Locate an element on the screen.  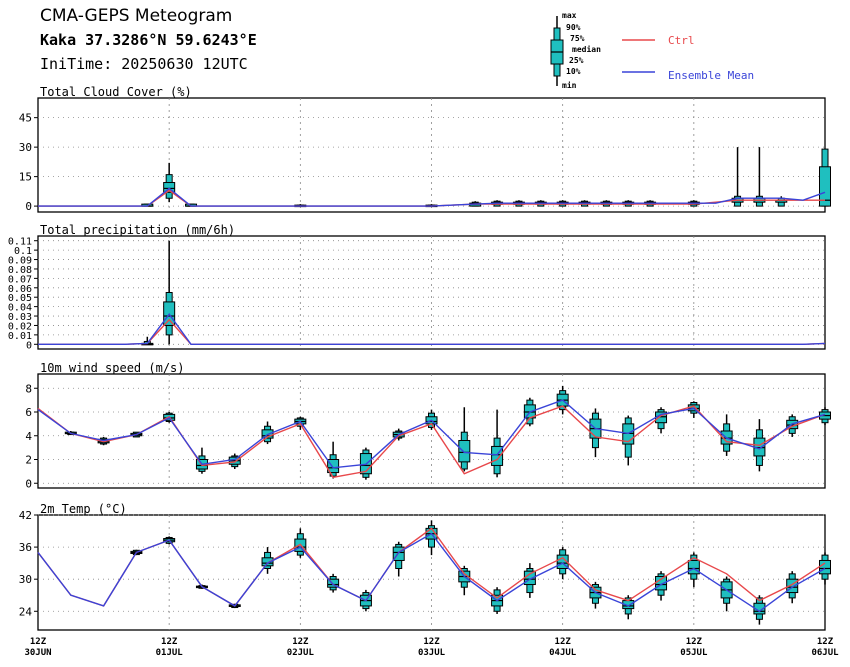
y-tick-label: 2 is located at coordinates (28, 460).